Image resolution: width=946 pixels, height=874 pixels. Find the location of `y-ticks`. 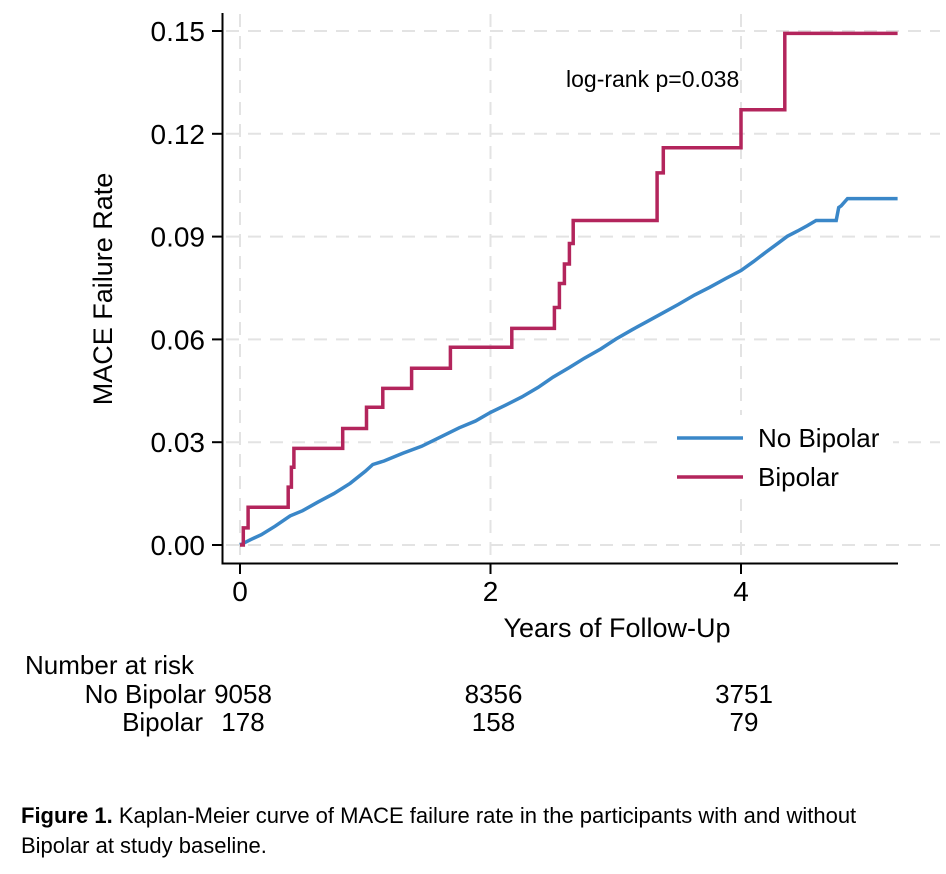

y-ticks is located at coordinates (217, 288).